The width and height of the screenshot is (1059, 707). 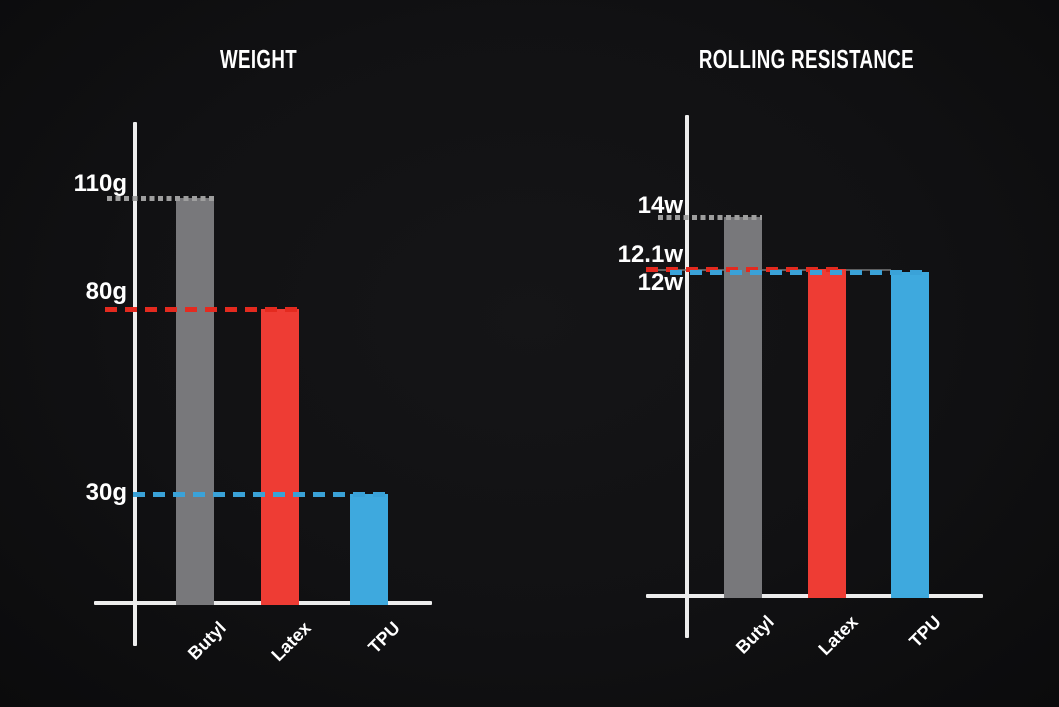 I want to click on value-label-butyl: 110g, so click(x=100, y=183).